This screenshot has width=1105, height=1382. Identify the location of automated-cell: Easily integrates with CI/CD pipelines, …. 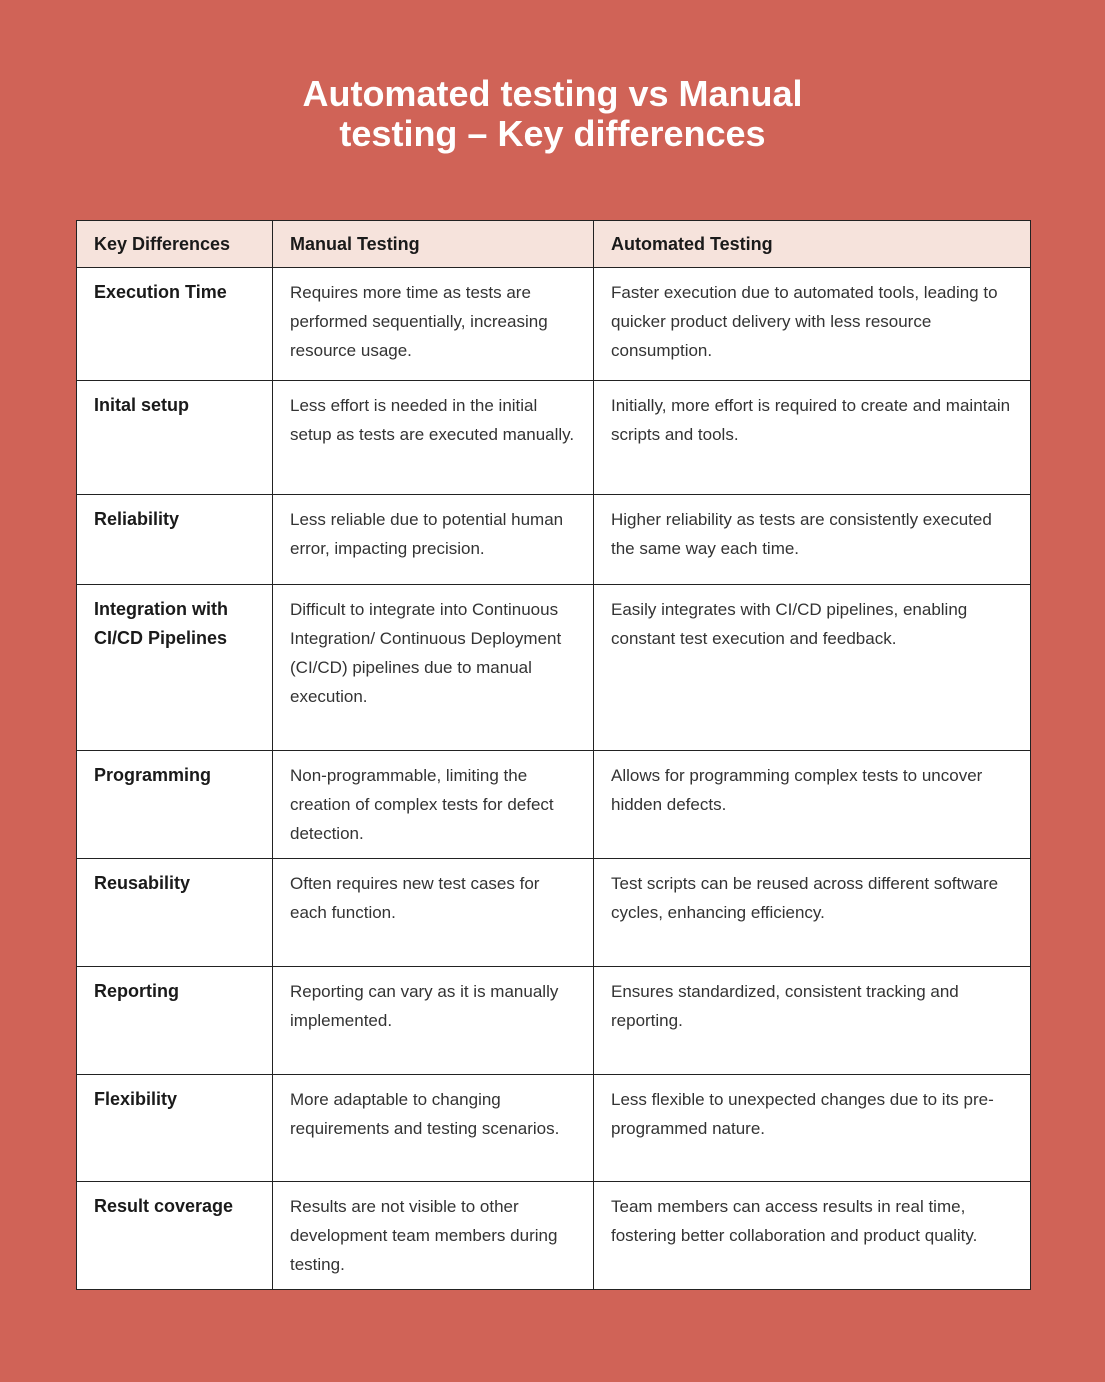
(812, 667).